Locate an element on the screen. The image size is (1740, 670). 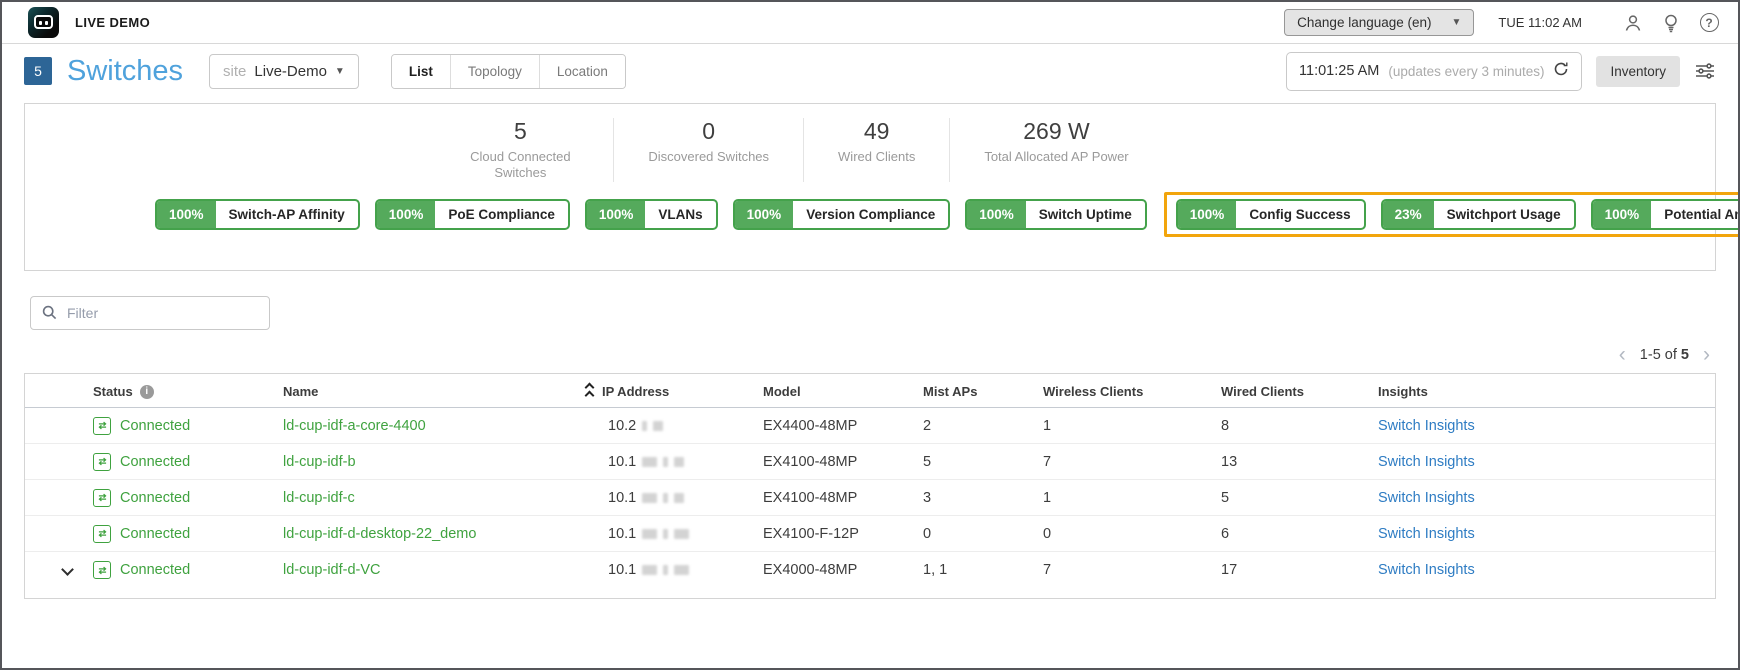
column-wired-clients: Wired Clients is located at coordinates (1262, 391).